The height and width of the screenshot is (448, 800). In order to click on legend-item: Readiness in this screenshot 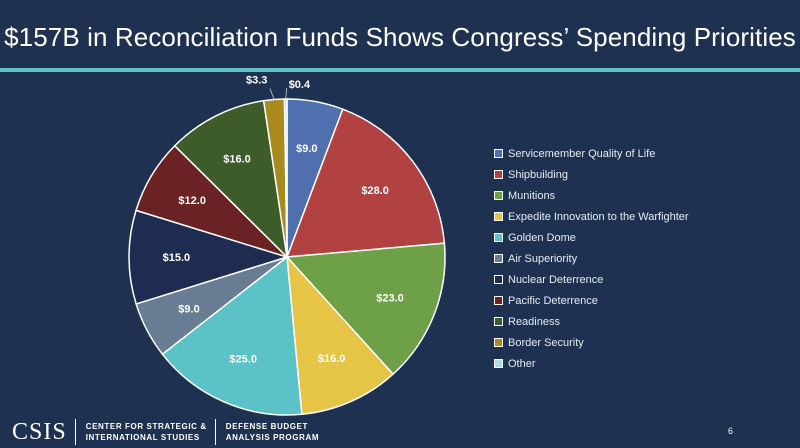, I will do `click(591, 321)`.